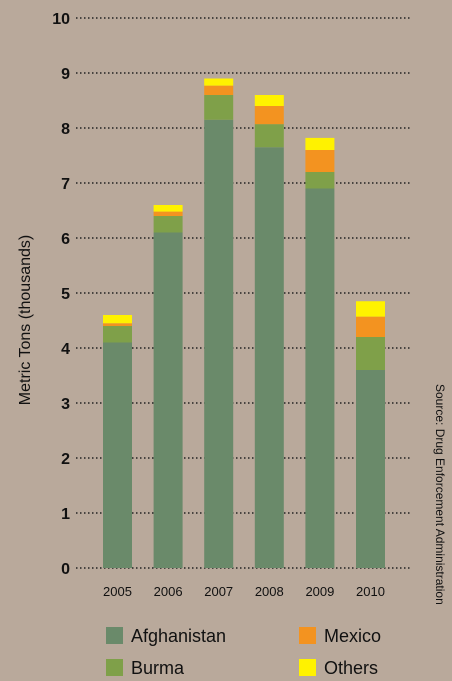 The width and height of the screenshot is (452, 681). What do you see at coordinates (168, 400) in the screenshot?
I see `bar-afghanistan-2006` at bounding box center [168, 400].